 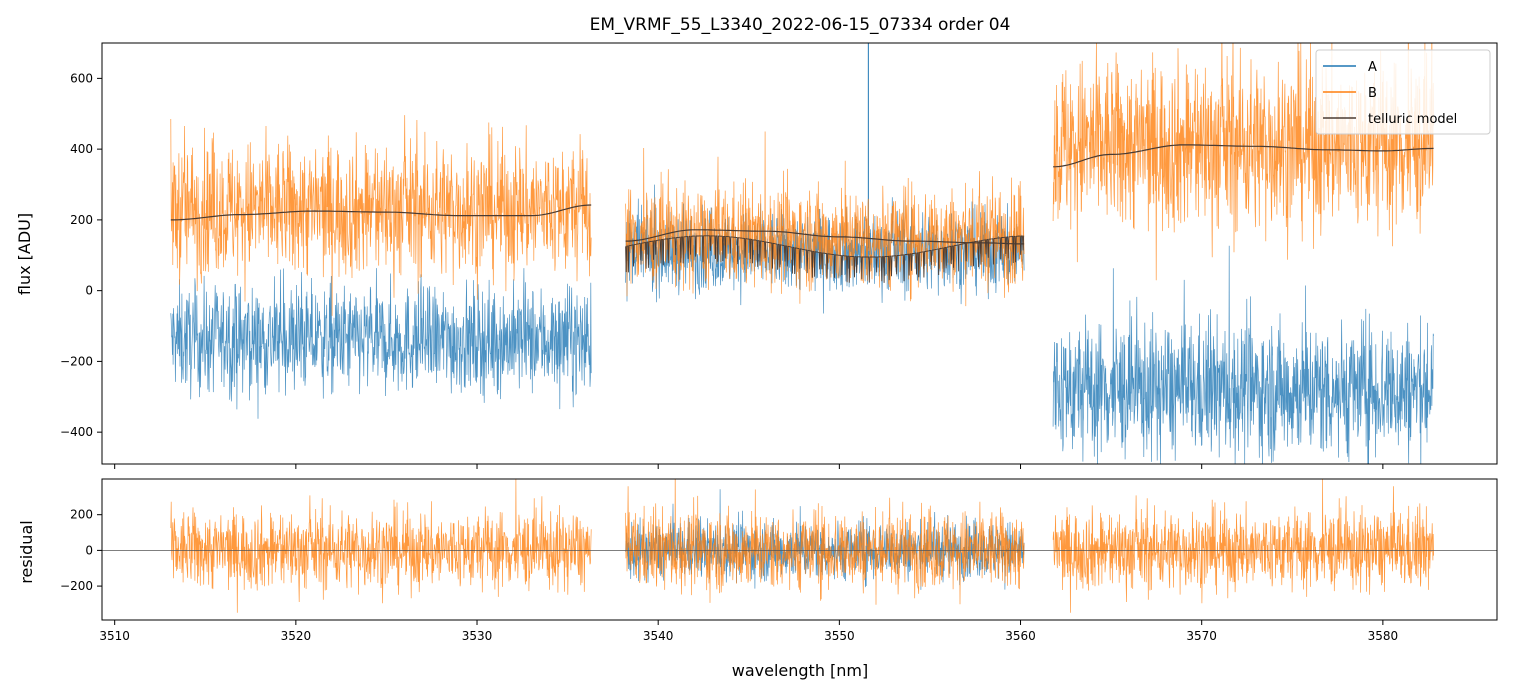 I want to click on wavelength-tick-label: 3560, so click(x=1020, y=636).